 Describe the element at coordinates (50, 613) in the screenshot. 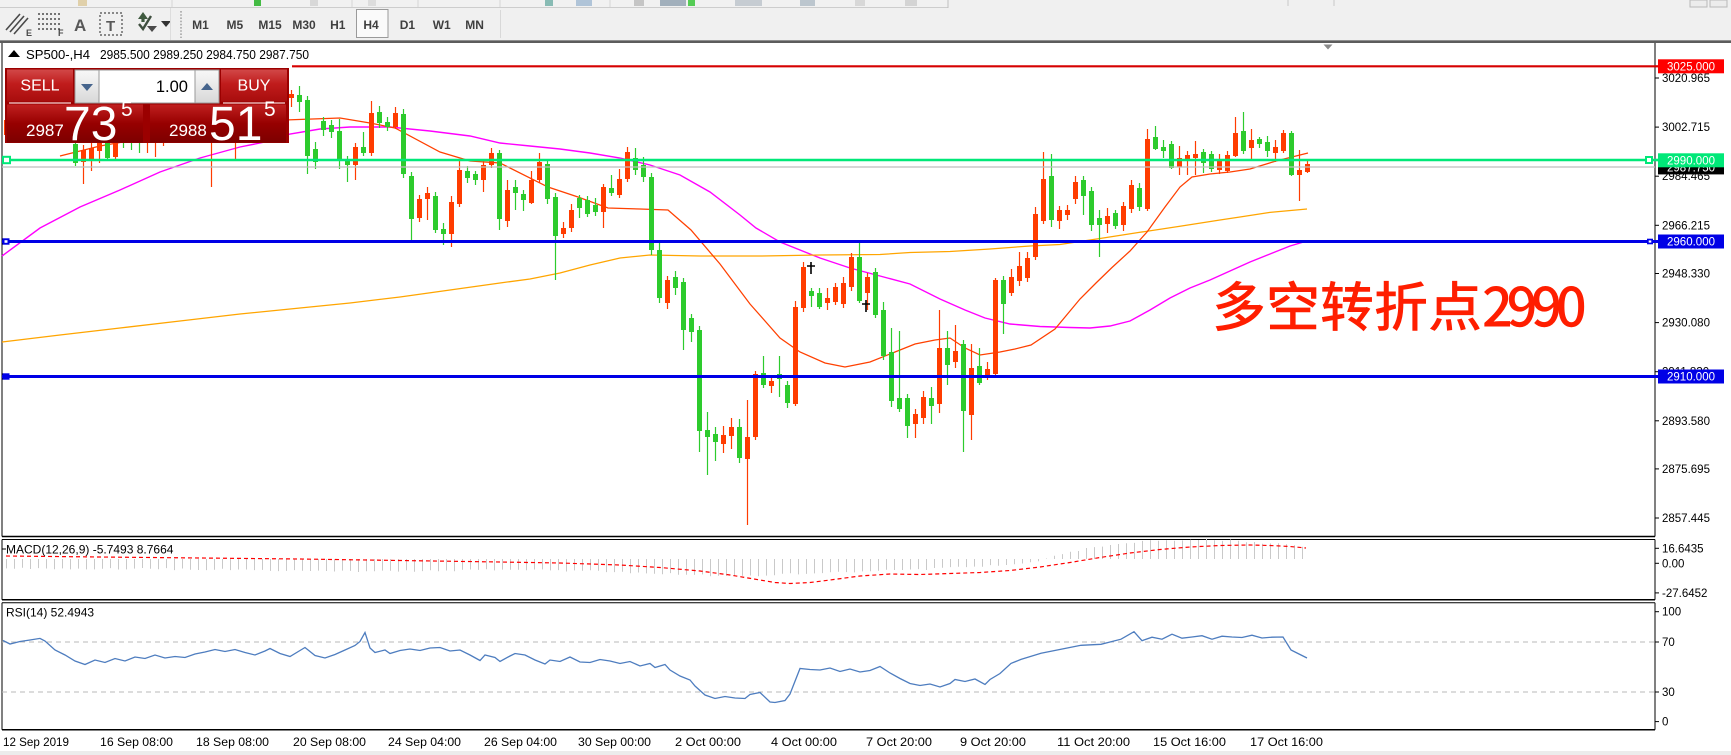

I see `svg-text: RSI(14) 52.4943` at that location.